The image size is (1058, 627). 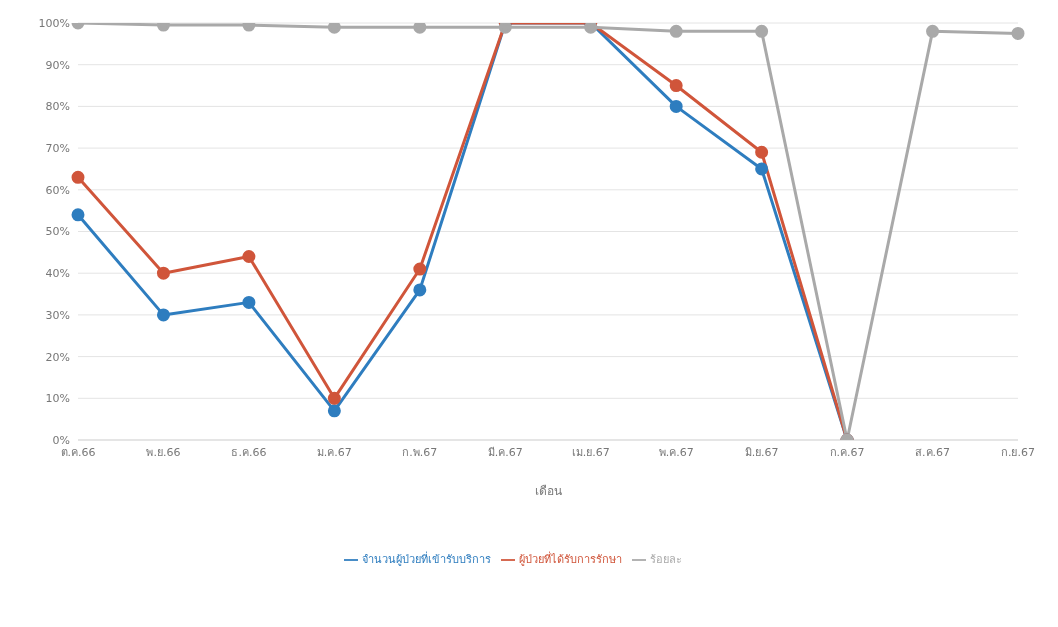 What do you see at coordinates (570, 559) in the screenshot?
I see `legend-label: ผู้ป่วยที่ได้รับการรักษา` at bounding box center [570, 559].